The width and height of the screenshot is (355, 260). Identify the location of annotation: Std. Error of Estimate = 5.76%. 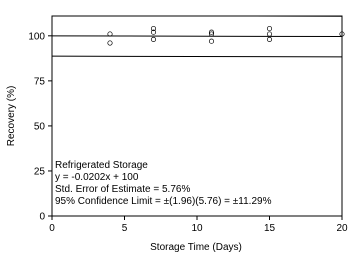
(122, 189).